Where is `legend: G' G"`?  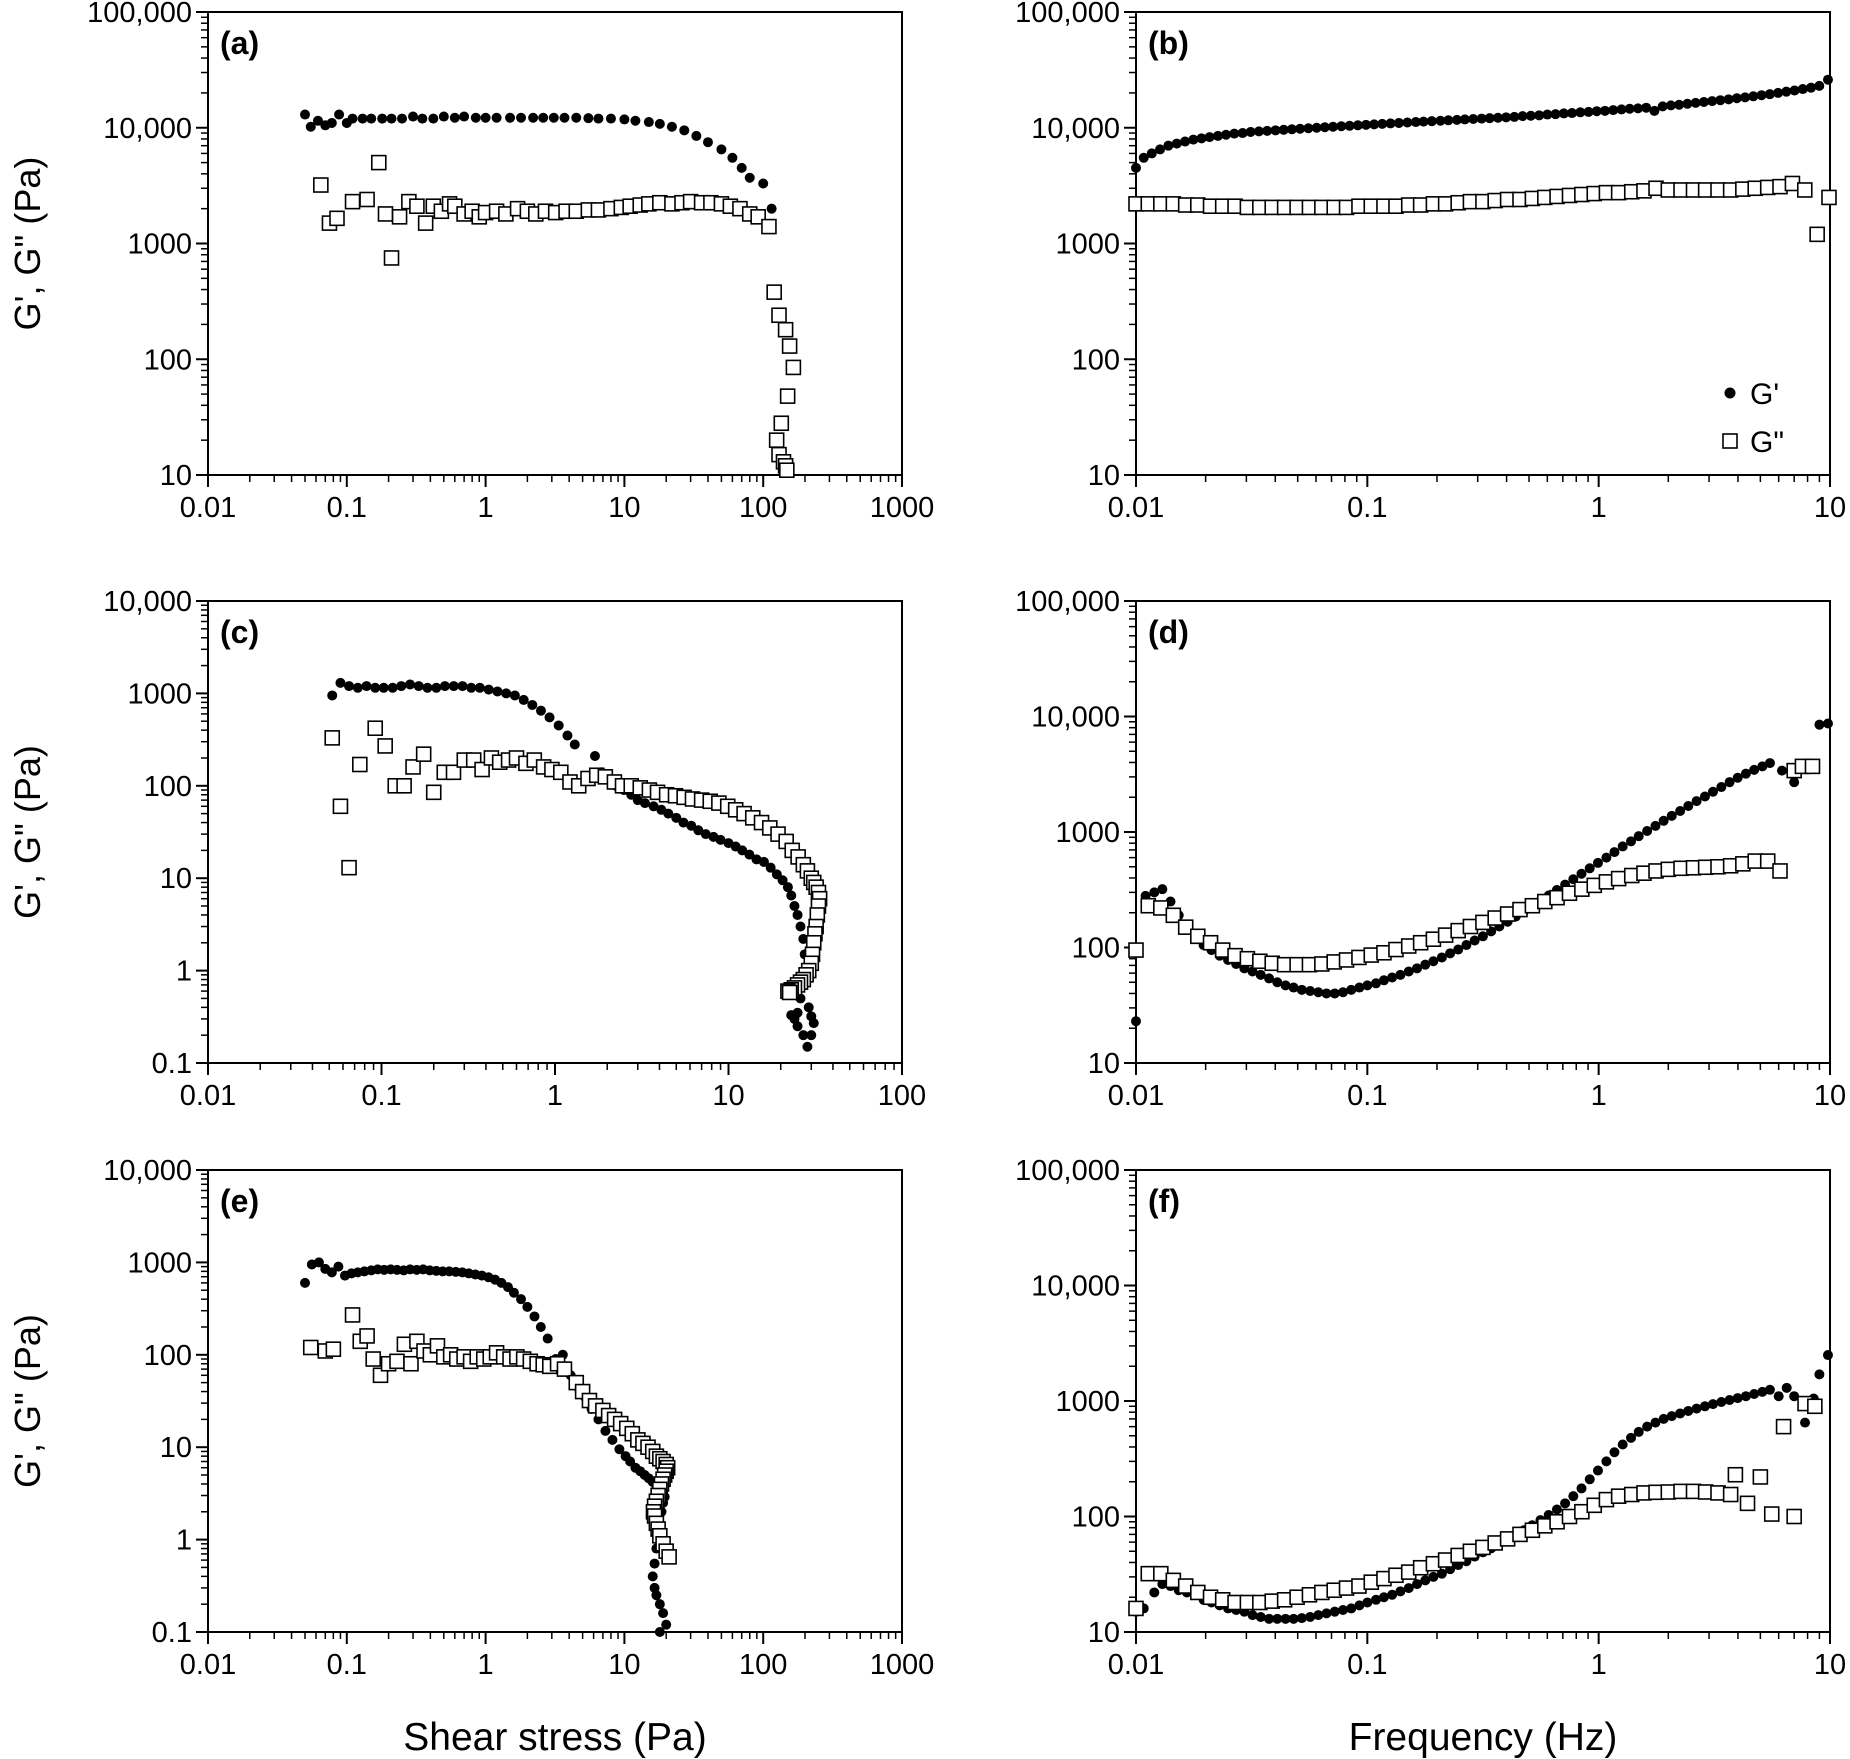 legend: G' G" is located at coordinates (1753, 418).